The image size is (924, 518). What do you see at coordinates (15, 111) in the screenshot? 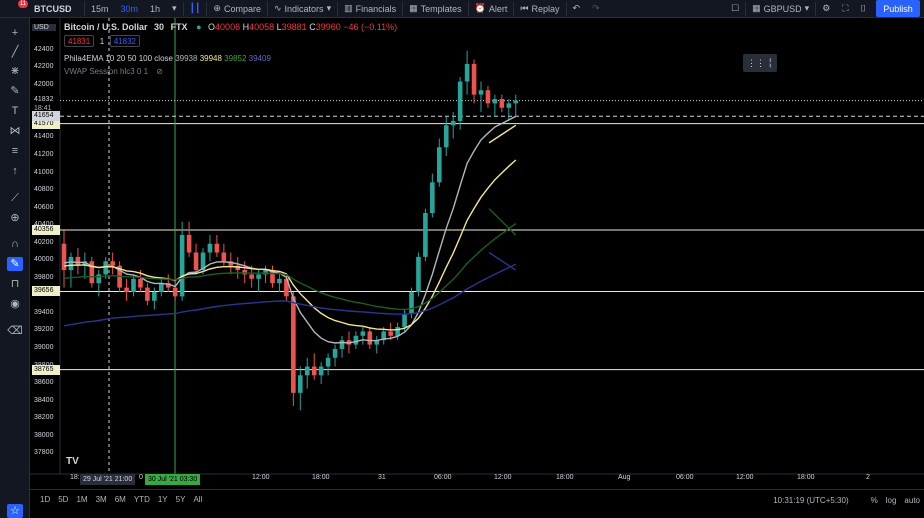
I see `text-icon: T` at bounding box center [15, 111].